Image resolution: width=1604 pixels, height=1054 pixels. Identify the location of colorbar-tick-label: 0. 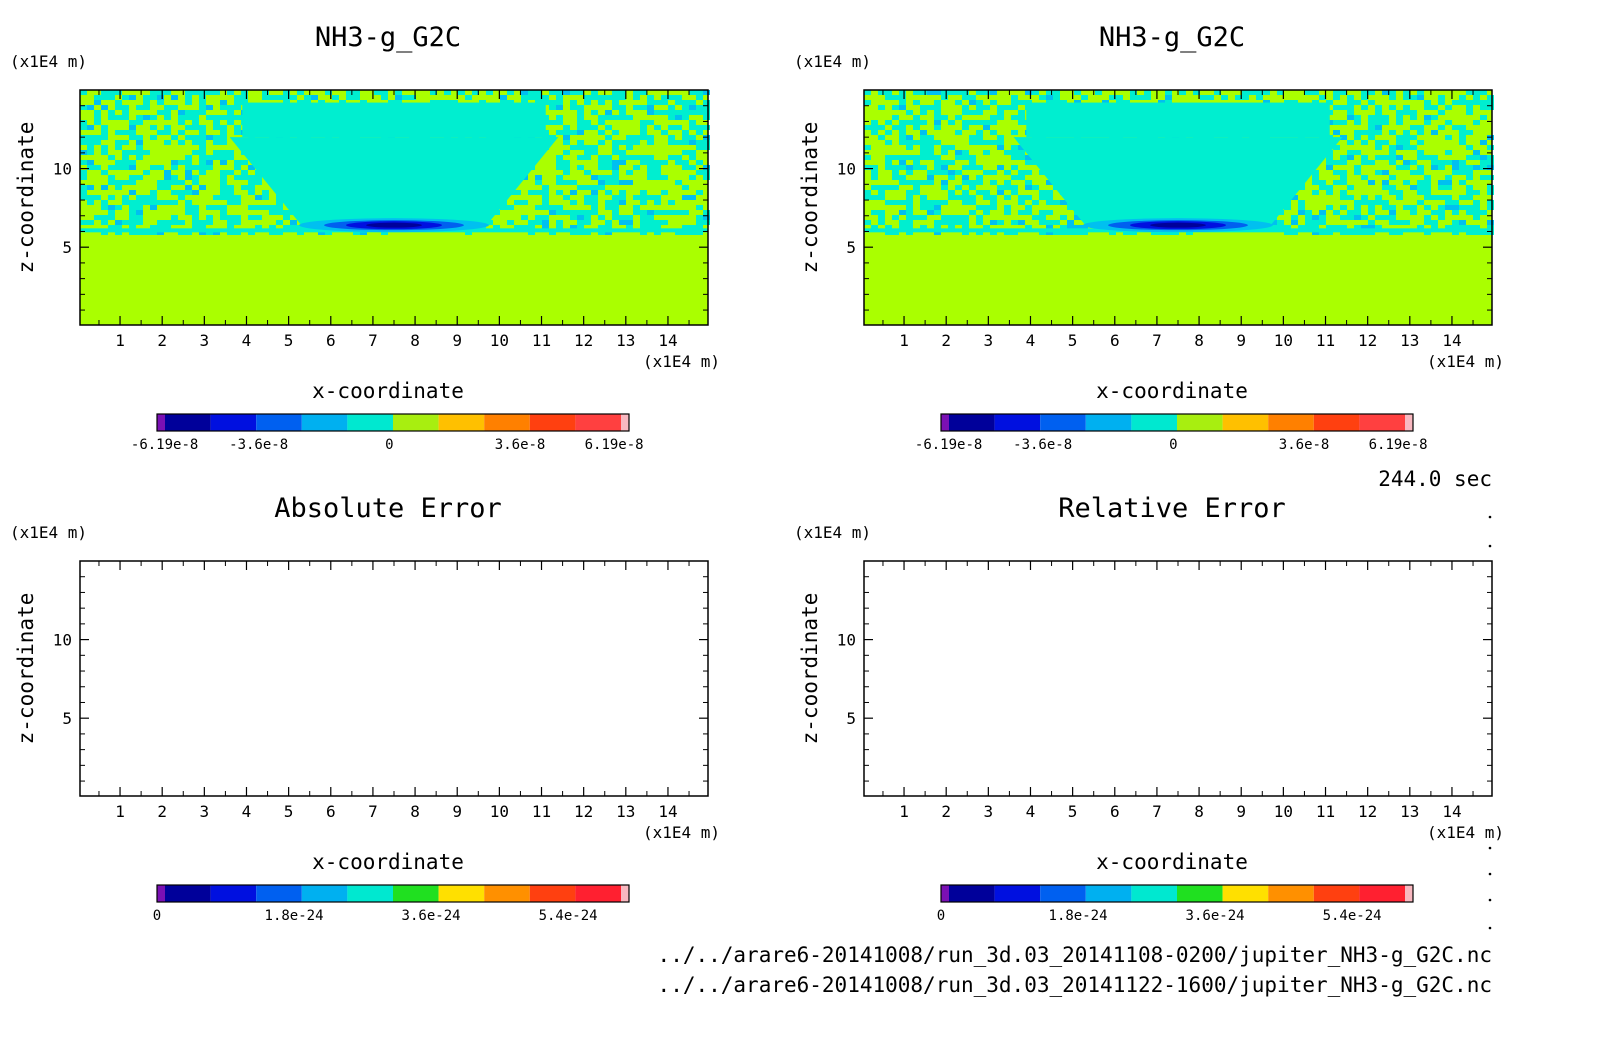
(389, 445).